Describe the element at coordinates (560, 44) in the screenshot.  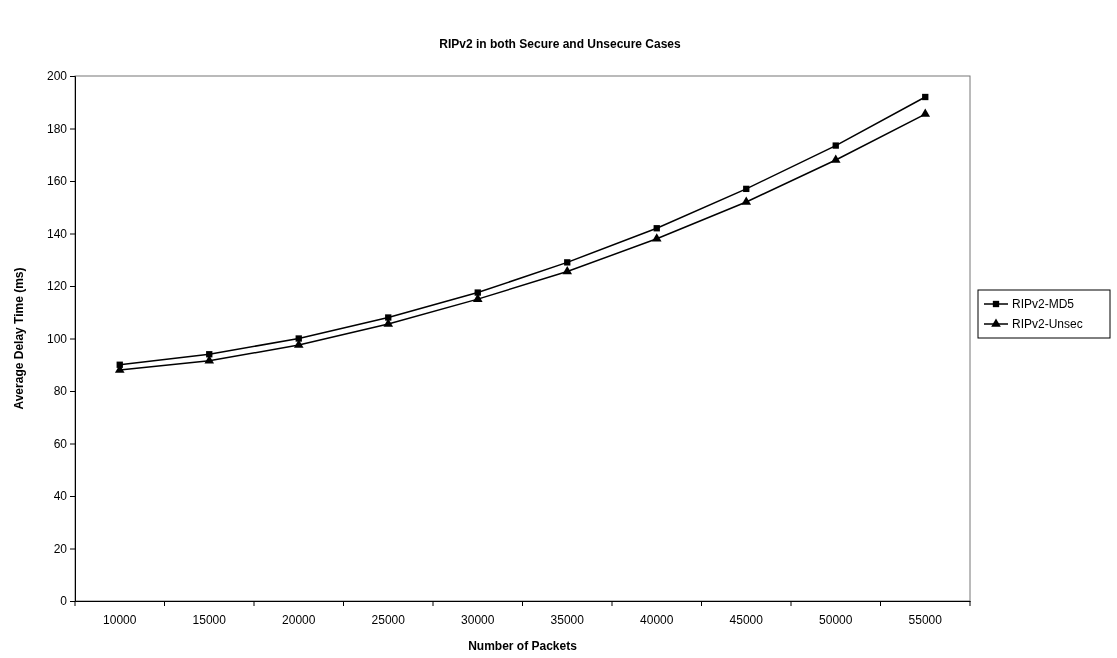
I see `chart-title: RIPv2 in both Secure and Unsecure Cases` at that location.